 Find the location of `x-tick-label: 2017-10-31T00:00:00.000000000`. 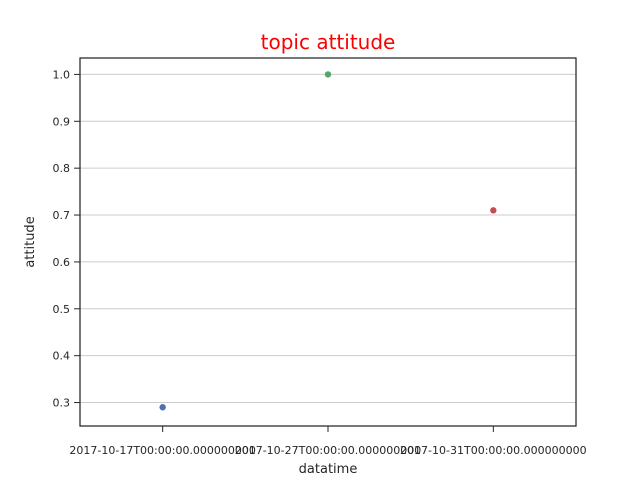

x-tick-label: 2017-10-31T00:00:00.000000000 is located at coordinates (493, 450).